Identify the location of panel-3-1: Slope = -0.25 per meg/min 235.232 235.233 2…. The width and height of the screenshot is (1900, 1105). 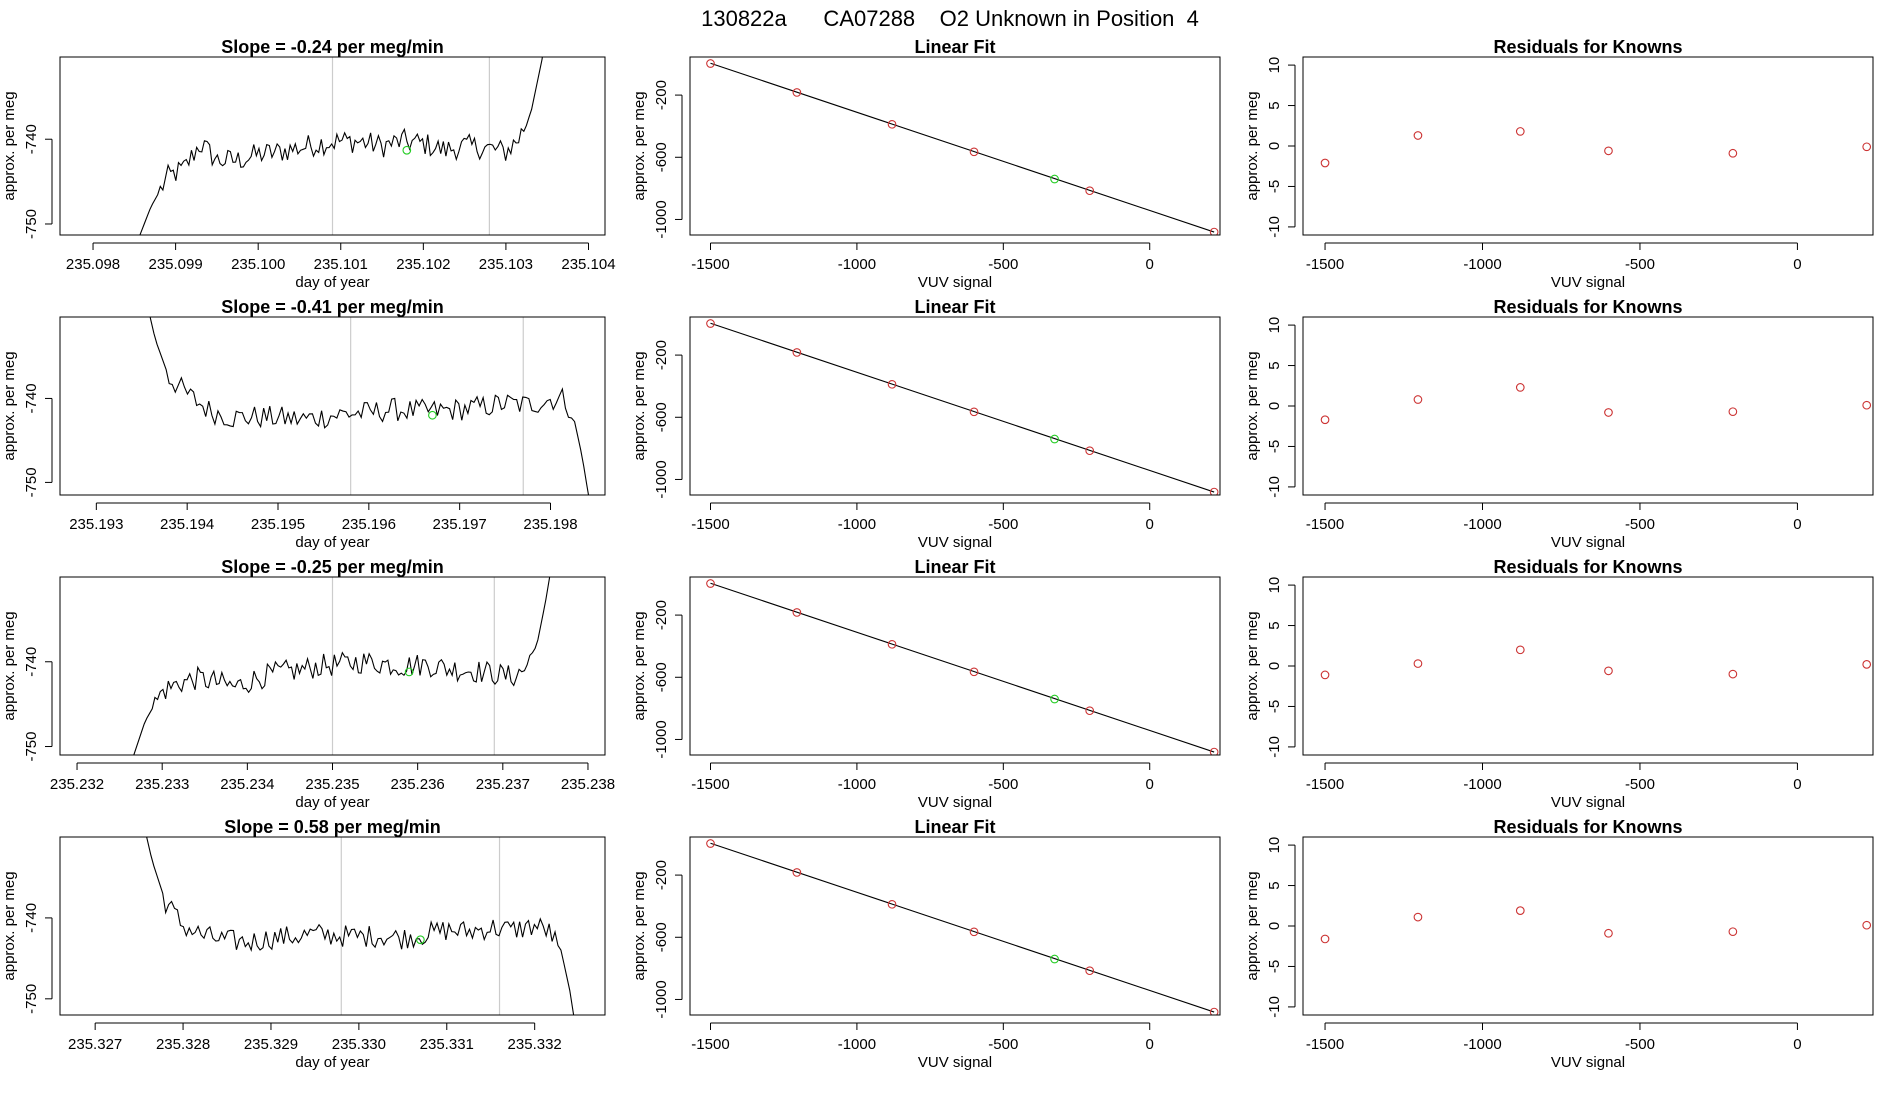
(308, 684).